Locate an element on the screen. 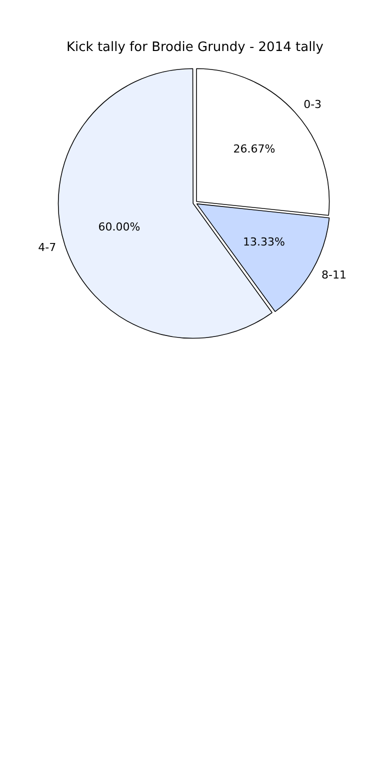  slice-label: 4-7 is located at coordinates (47, 247).